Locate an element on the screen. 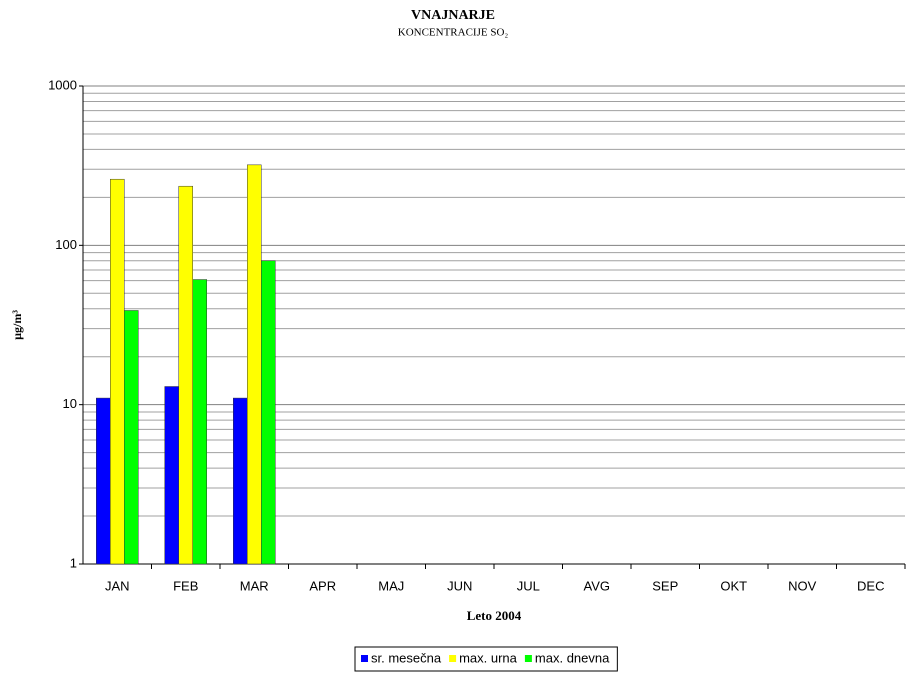 The width and height of the screenshot is (907, 673). chart-title: VNAJNARJE is located at coordinates (453, 15).